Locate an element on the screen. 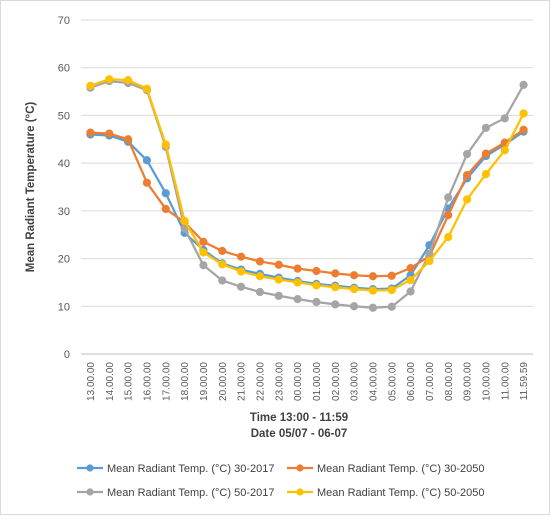  legend-item-1: Mean Radiant Temp. (°C) 30-2017 is located at coordinates (175, 469).